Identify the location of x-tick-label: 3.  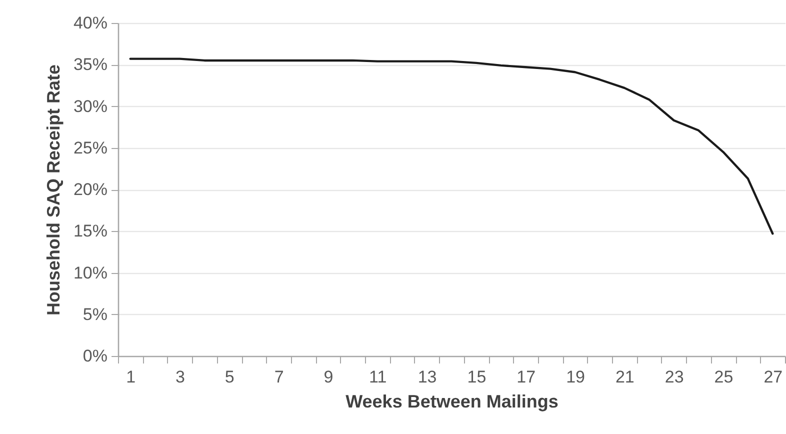
(180, 377).